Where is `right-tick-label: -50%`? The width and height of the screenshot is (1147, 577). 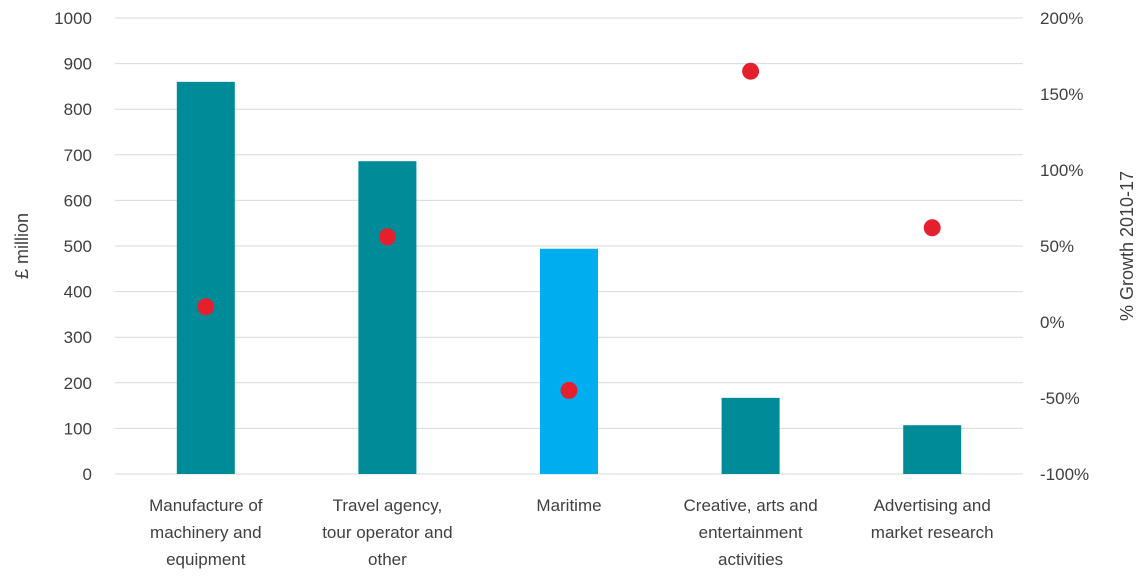
right-tick-label: -50% is located at coordinates (1060, 398).